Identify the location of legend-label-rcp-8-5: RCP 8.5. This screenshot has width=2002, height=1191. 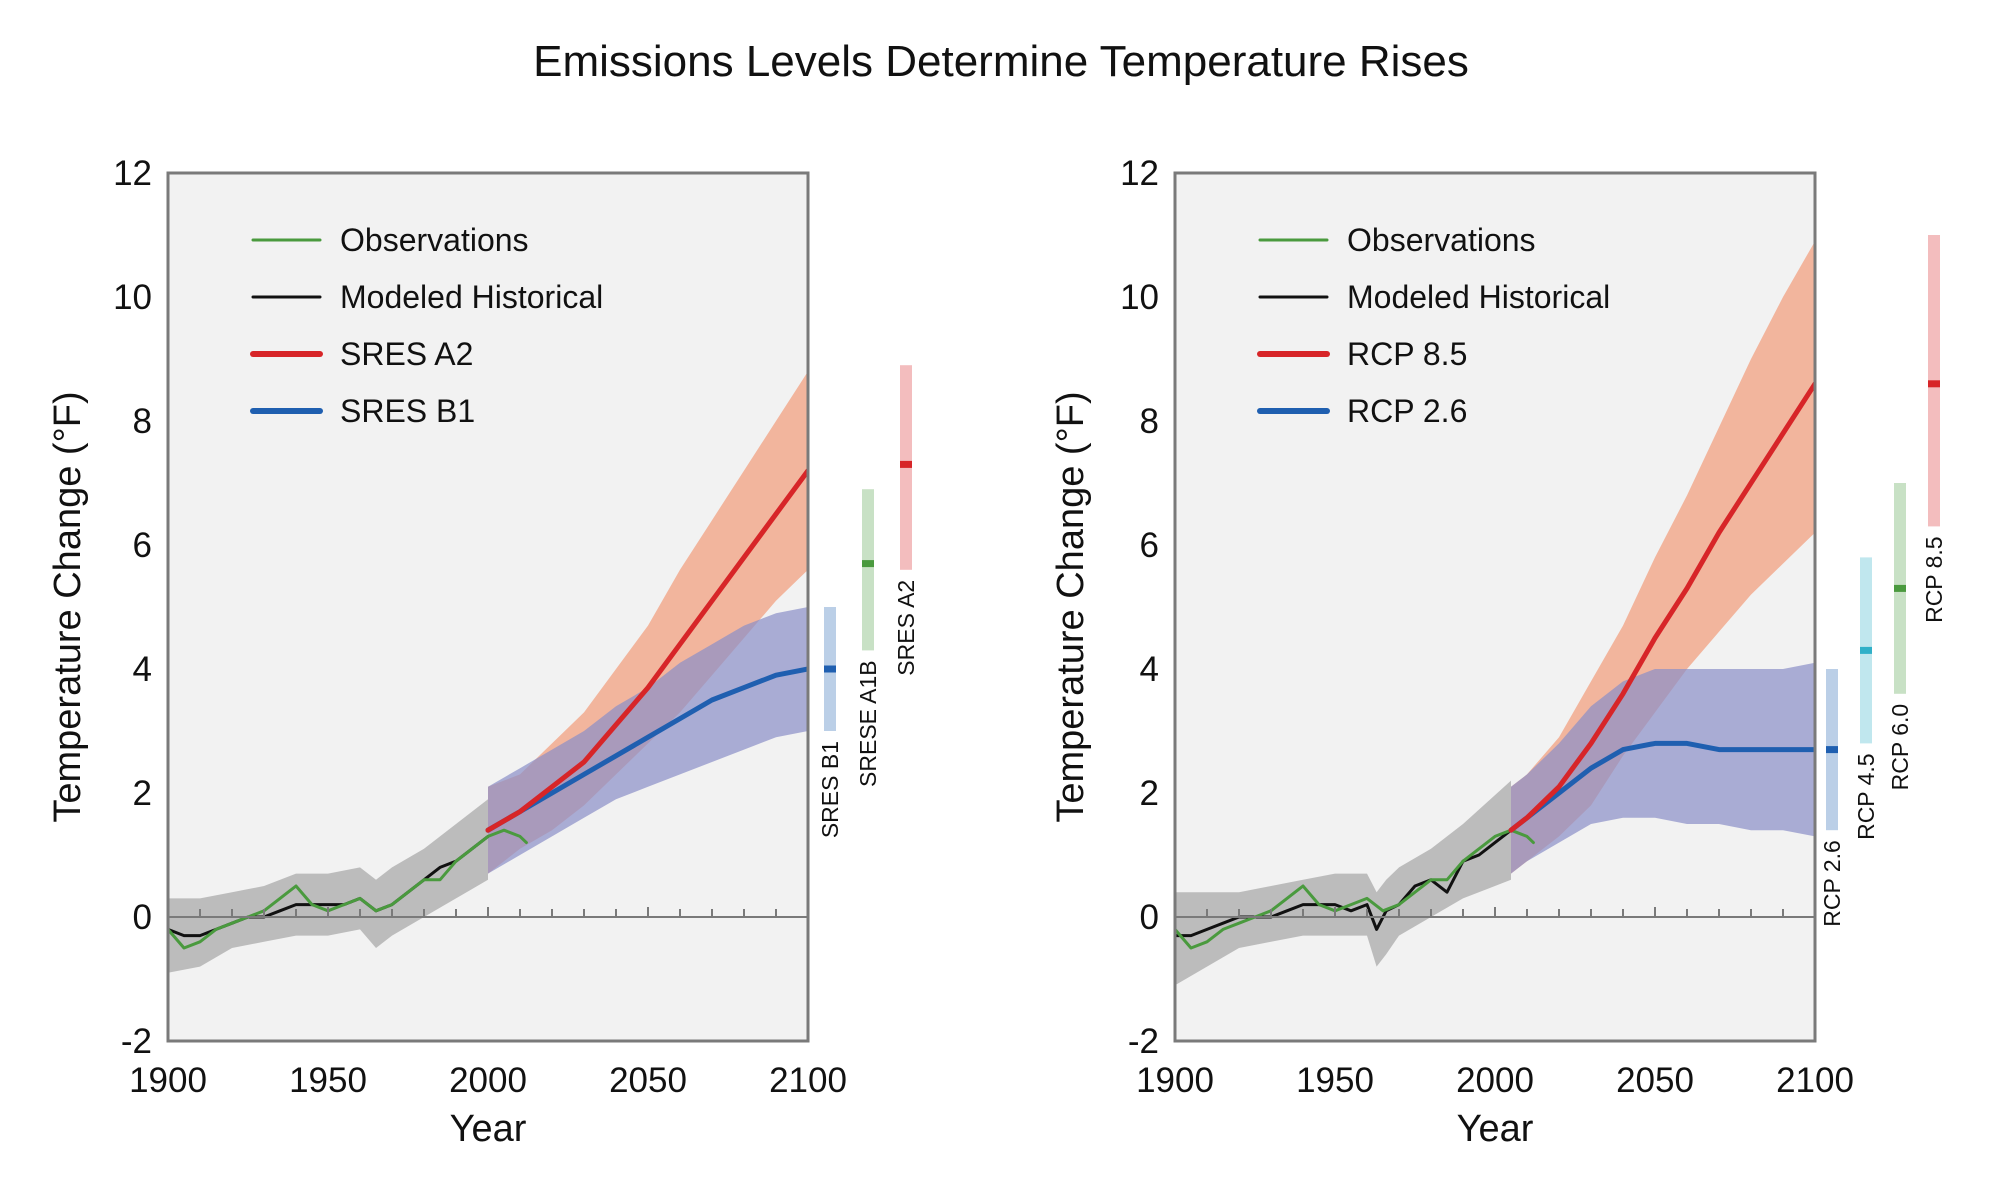
(1407, 354).